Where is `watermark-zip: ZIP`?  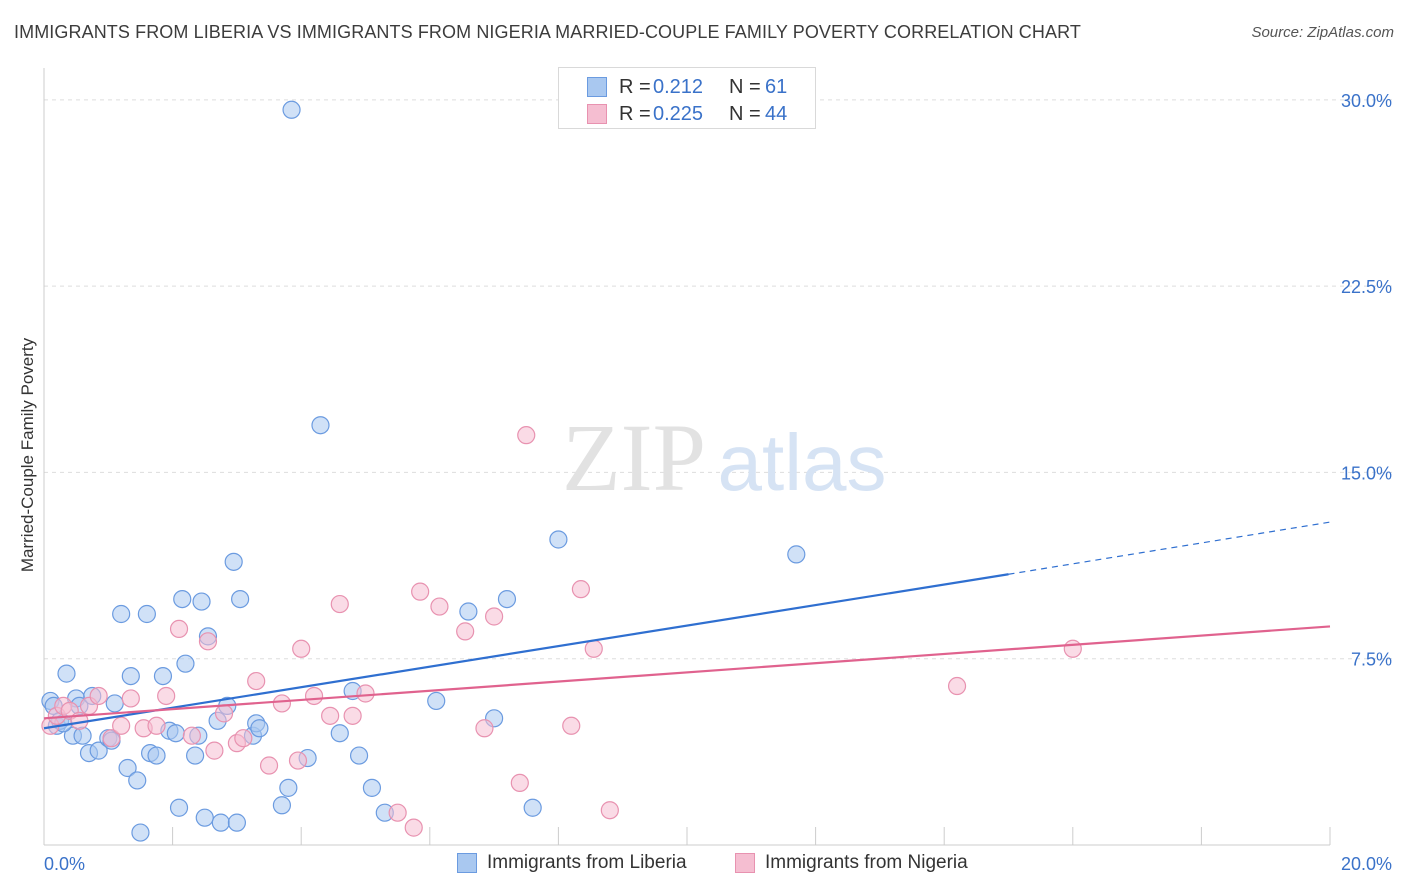
watermark-zip: ZIP is located at coordinates (634, 457).